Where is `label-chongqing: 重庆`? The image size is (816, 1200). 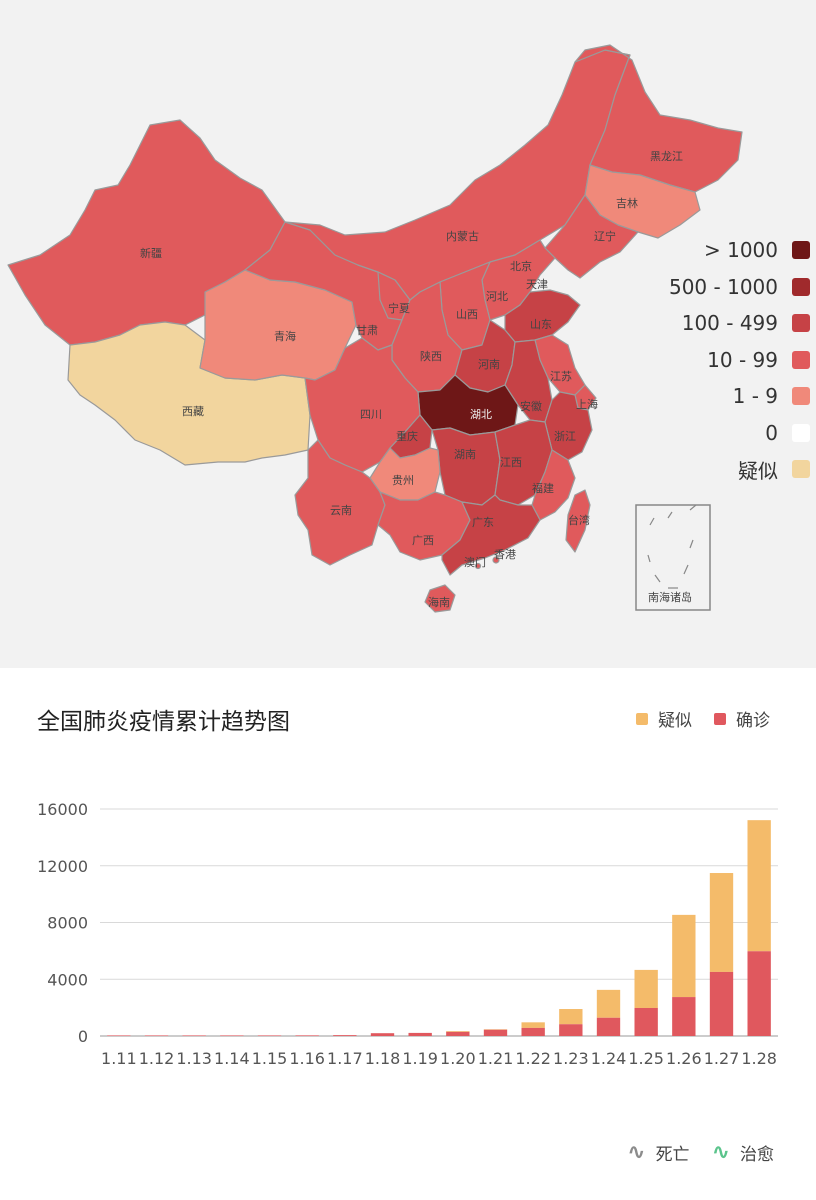
label-chongqing: 重庆 is located at coordinates (407, 436).